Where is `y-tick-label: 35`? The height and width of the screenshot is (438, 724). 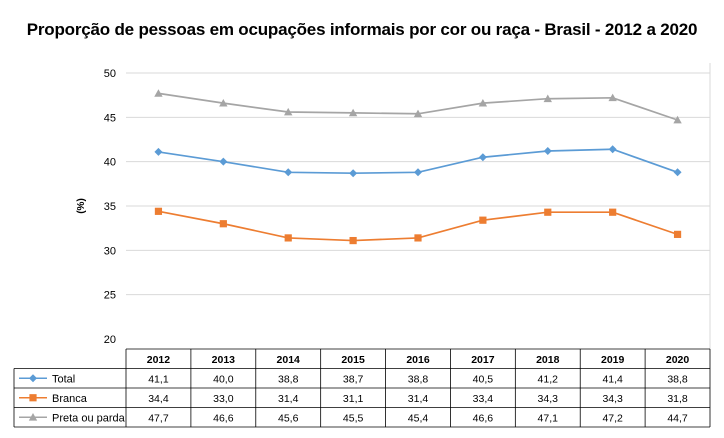 y-tick-label: 35 is located at coordinates (110, 207).